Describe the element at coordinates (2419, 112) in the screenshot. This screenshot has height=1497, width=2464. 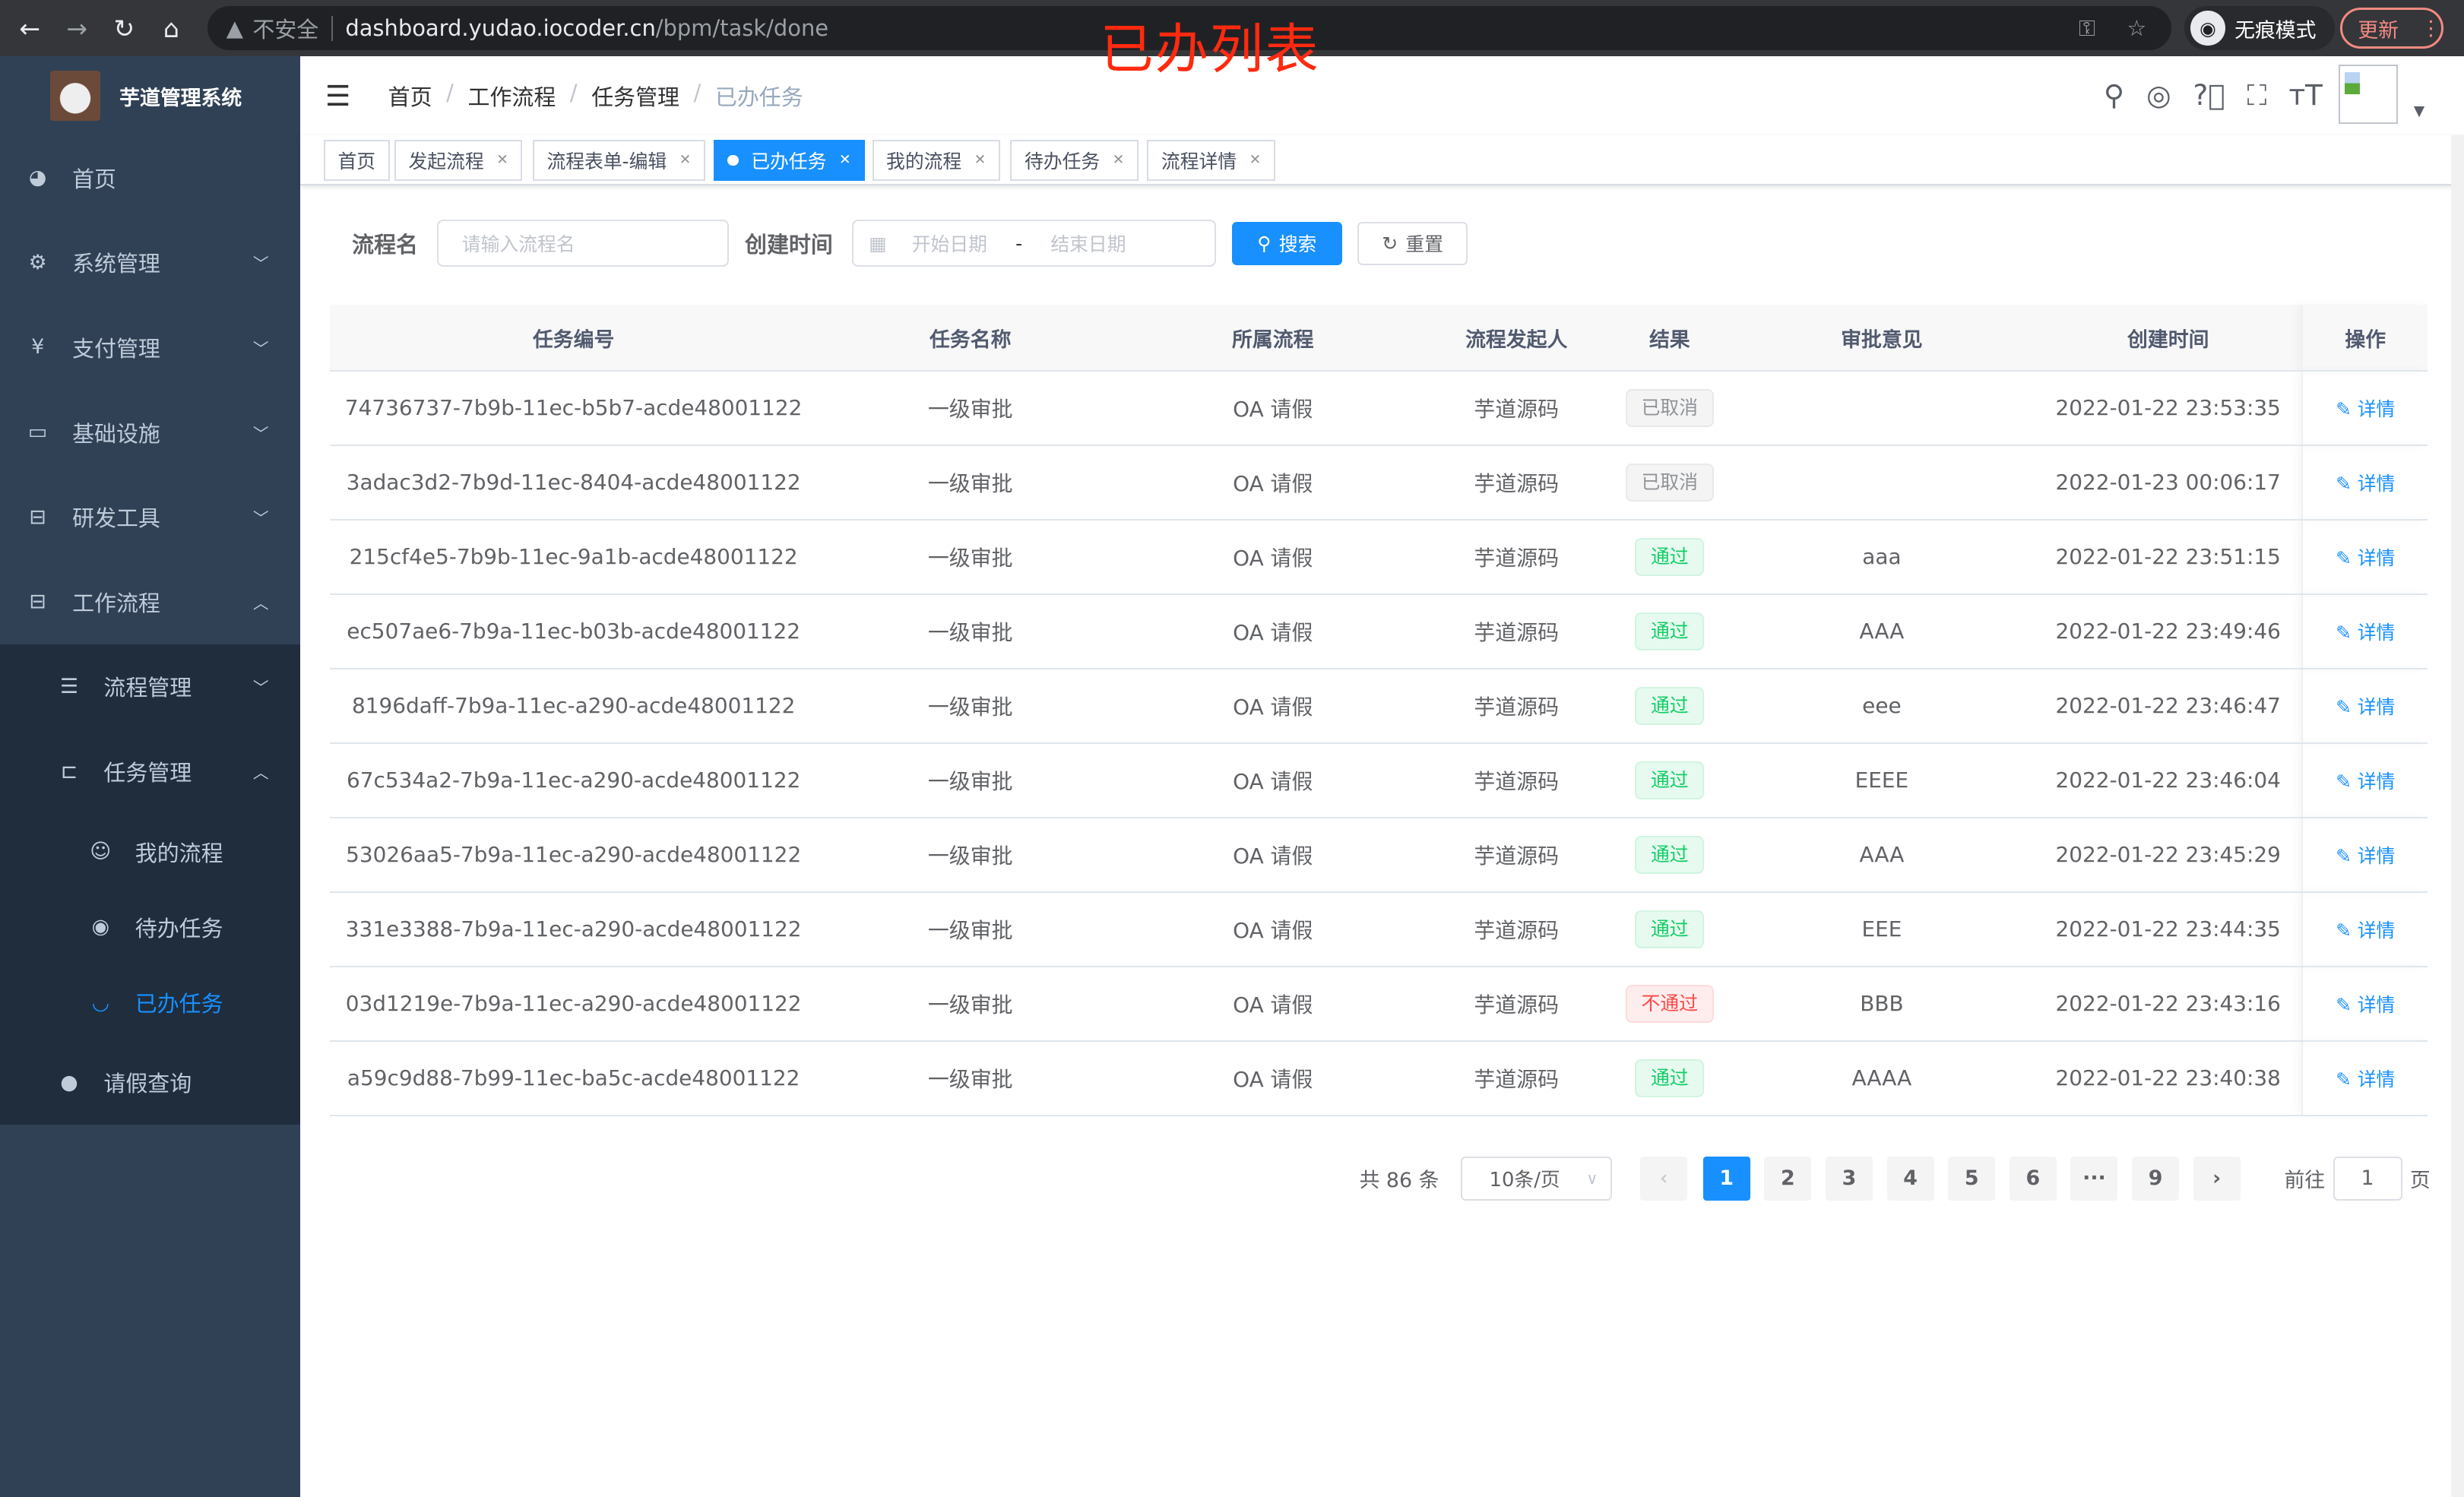
I see `caret-down-icon: ▼` at that location.